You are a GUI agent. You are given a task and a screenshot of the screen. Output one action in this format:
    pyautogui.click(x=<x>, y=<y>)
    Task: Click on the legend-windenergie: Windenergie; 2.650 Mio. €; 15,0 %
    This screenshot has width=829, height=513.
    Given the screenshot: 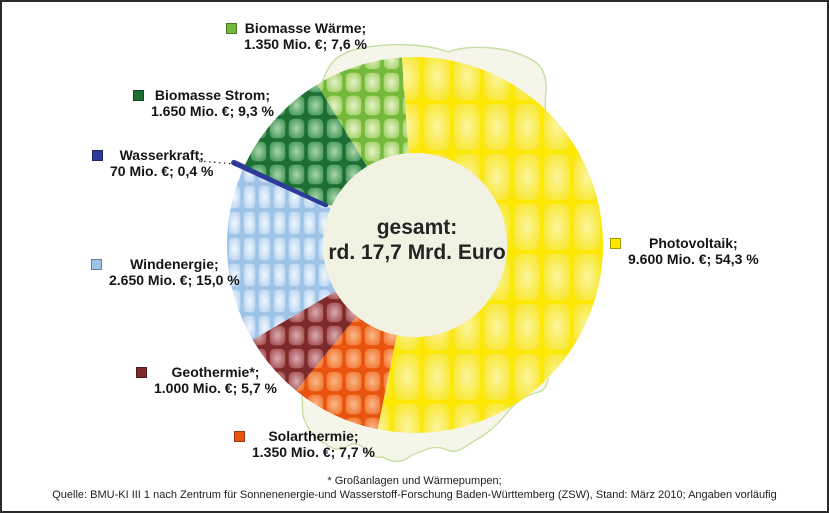 What is the action you would take?
    pyautogui.click(x=165, y=272)
    